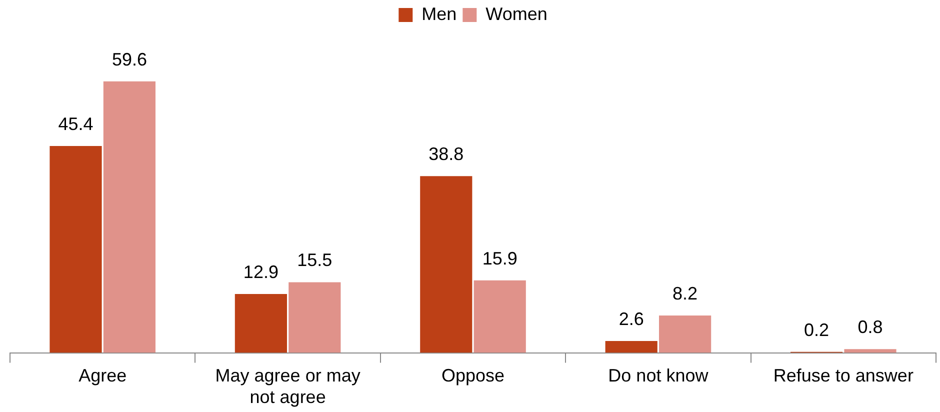  Describe the element at coordinates (685, 293) in the screenshot. I see `data-label: 8.2` at that location.